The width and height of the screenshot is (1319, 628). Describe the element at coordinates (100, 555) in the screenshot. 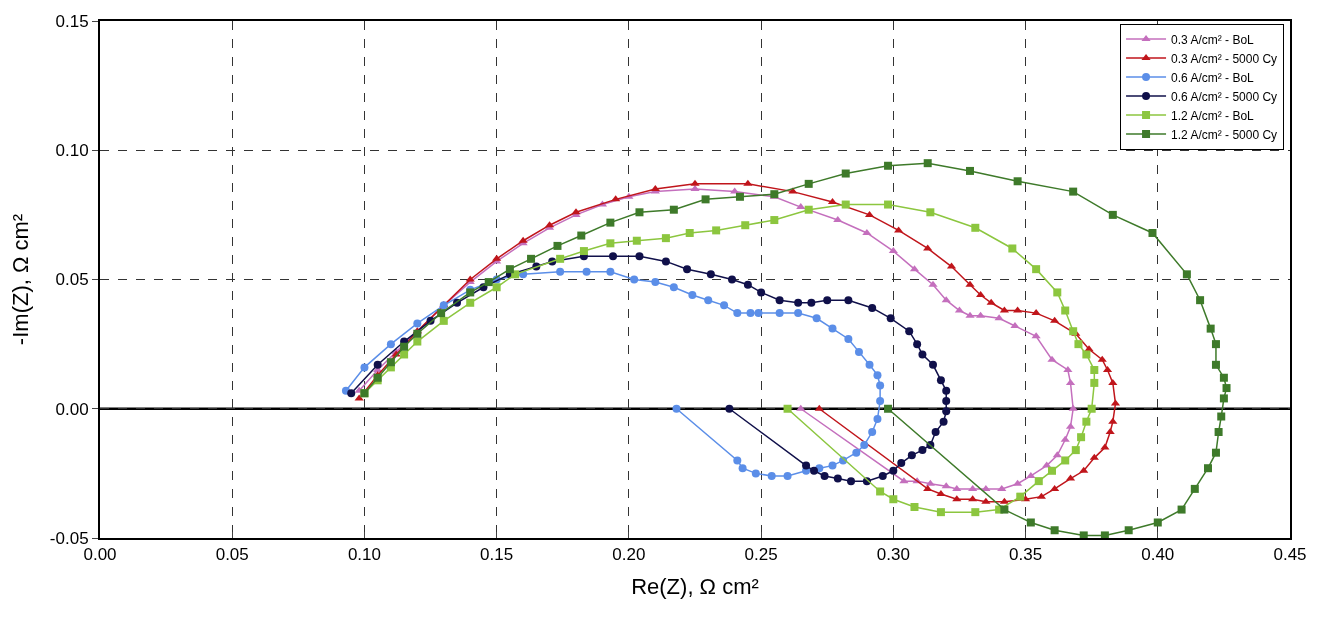

I see `x-tick-label: 0.00` at that location.